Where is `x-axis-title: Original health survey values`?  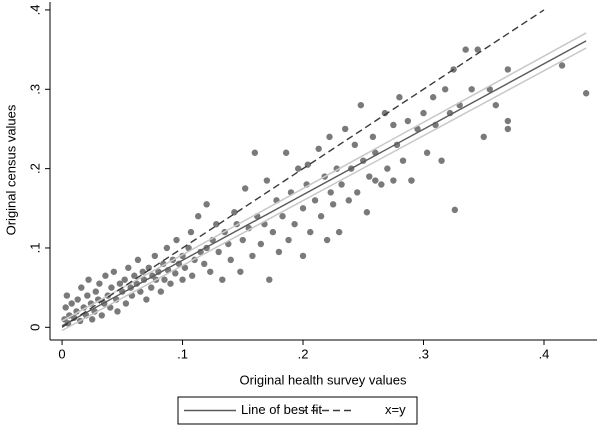
x-axis-title: Original health survey values is located at coordinates (323, 379).